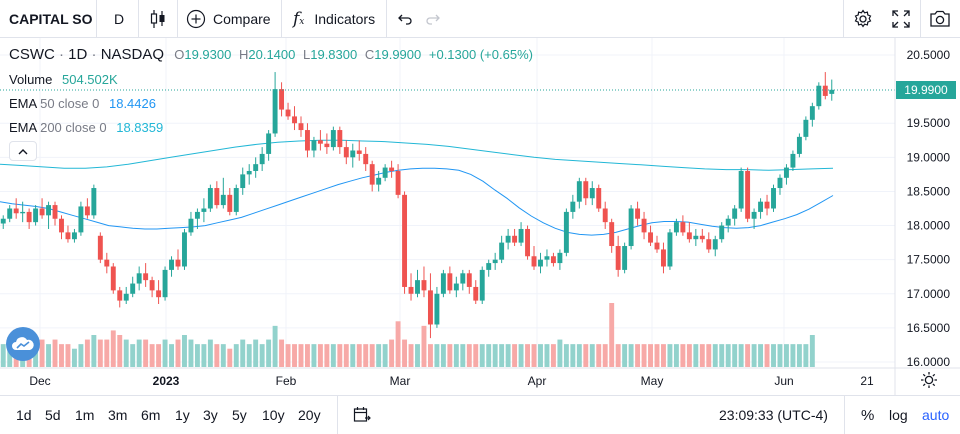 The width and height of the screenshot is (960, 434). I want to click on compare-button: Compare, so click(228, 19).